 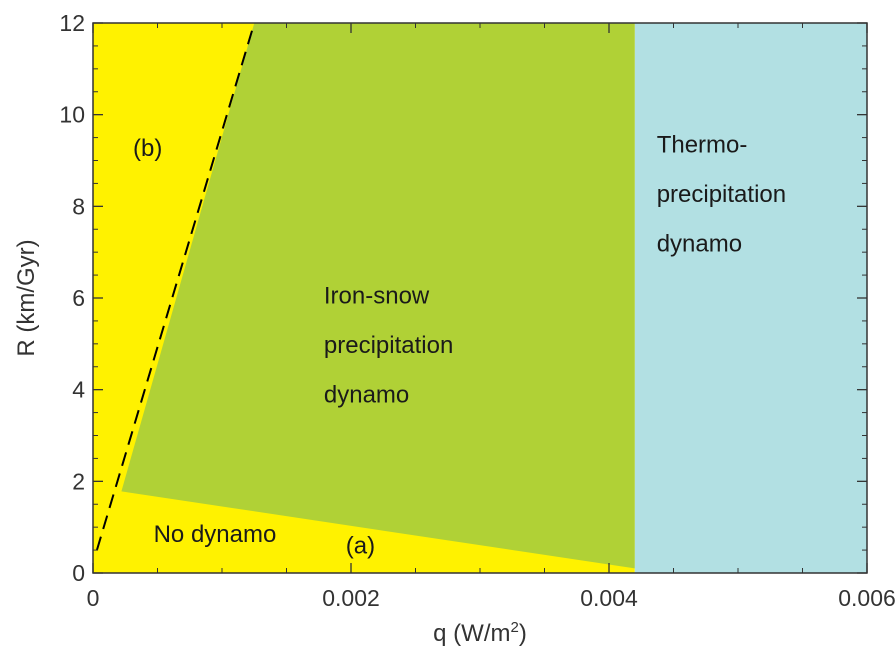 What do you see at coordinates (514, 627) in the screenshot?
I see `x-axis-label-superscript: 2` at bounding box center [514, 627].